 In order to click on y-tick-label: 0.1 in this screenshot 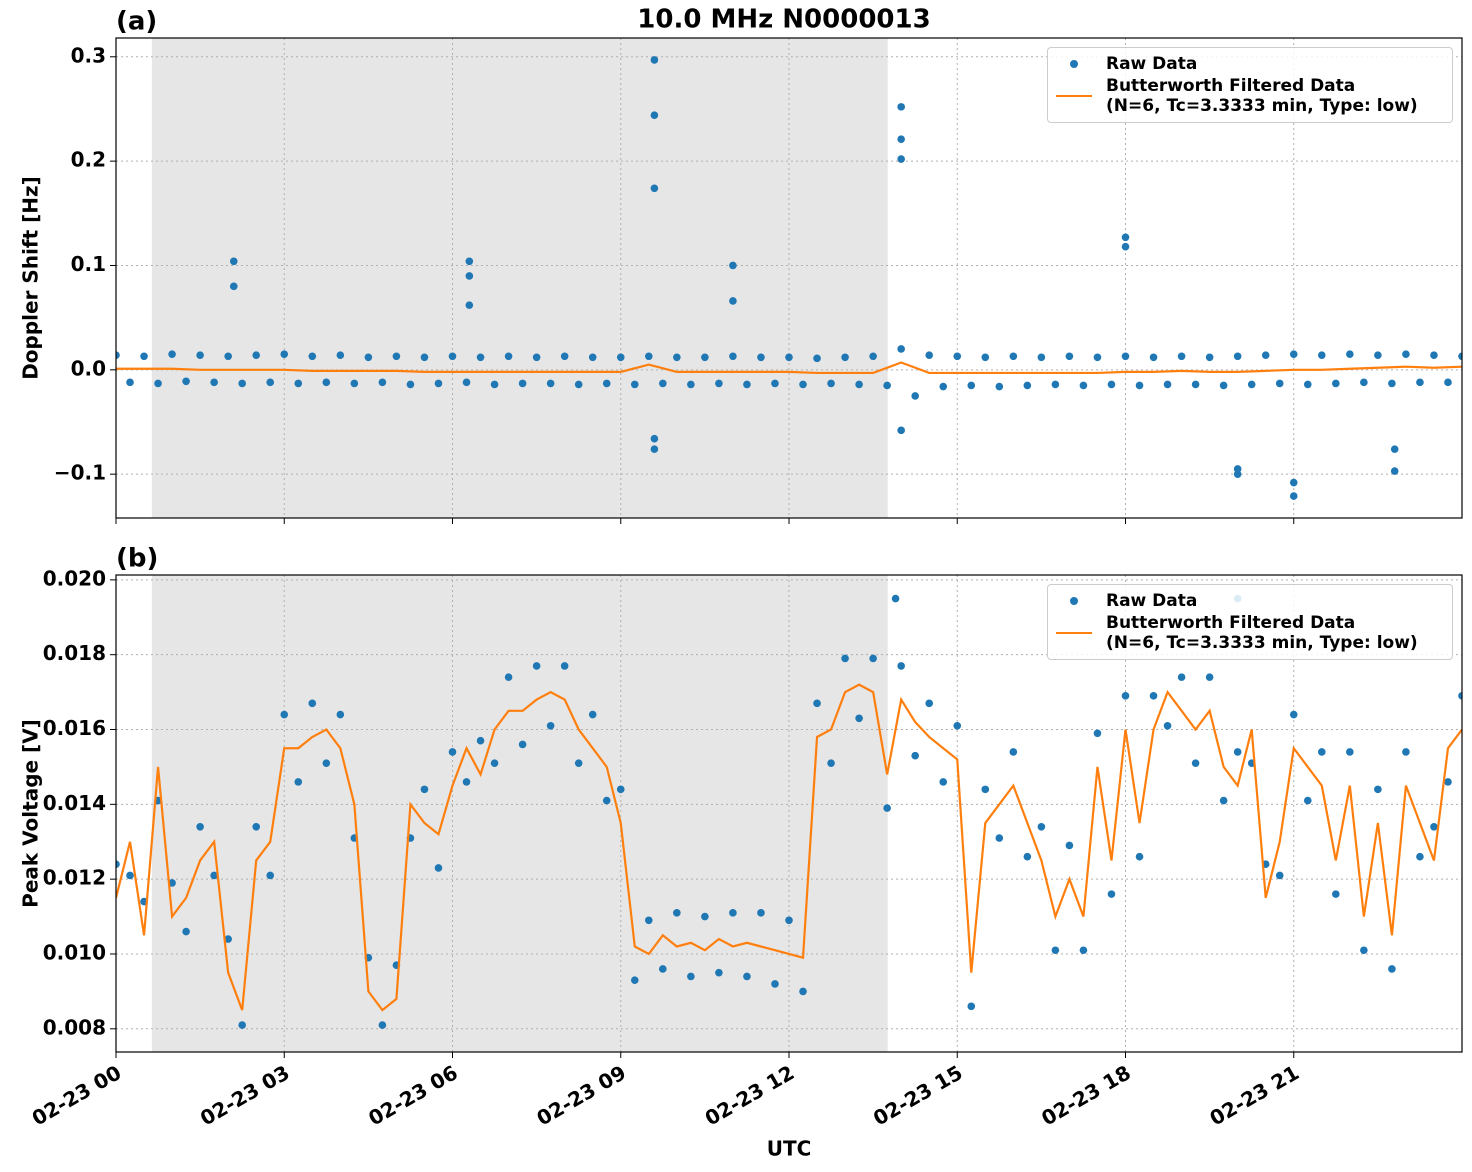, I will do `click(88, 264)`.